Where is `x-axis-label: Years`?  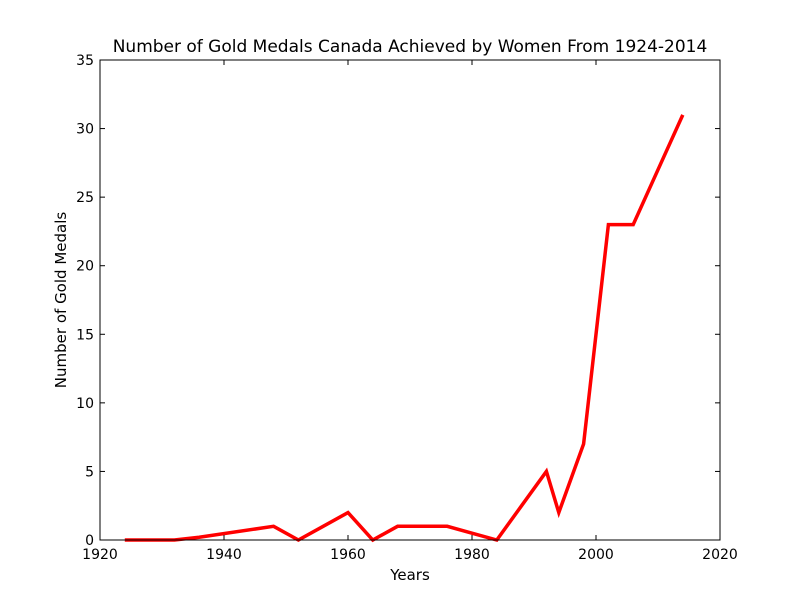
x-axis-label: Years is located at coordinates (409, 575).